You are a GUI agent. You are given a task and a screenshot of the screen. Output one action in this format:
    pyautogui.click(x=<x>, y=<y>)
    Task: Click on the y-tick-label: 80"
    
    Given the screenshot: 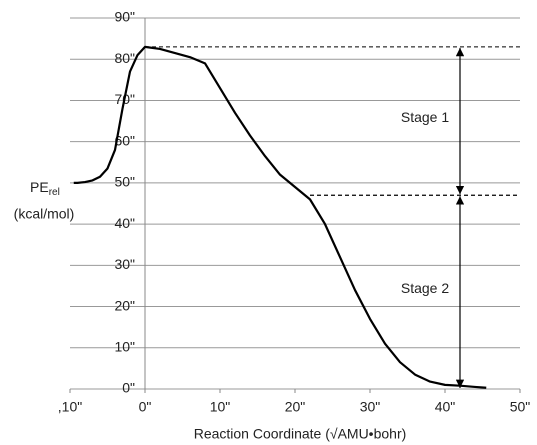 What is the action you would take?
    pyautogui.click(x=124, y=58)
    